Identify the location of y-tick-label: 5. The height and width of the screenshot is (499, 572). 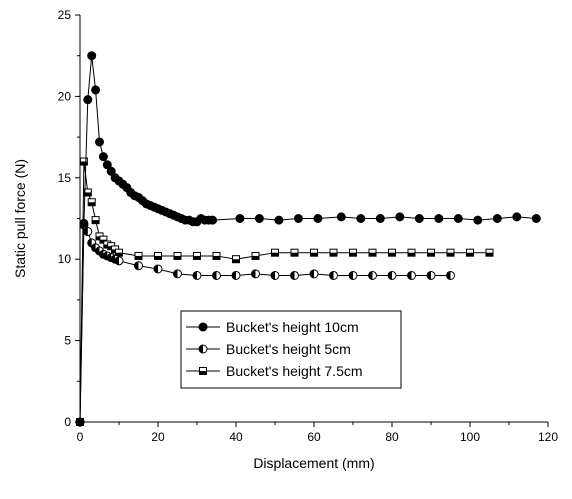
(67, 341).